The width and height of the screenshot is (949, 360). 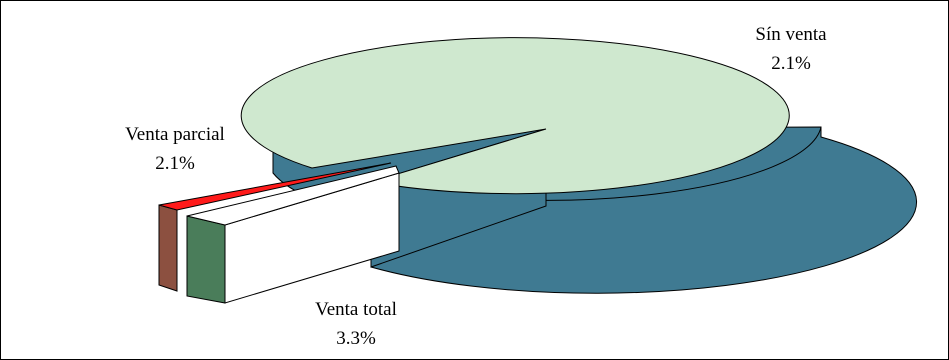 What do you see at coordinates (175, 134) in the screenshot?
I see `label-venta-parcial: Venta parcial` at bounding box center [175, 134].